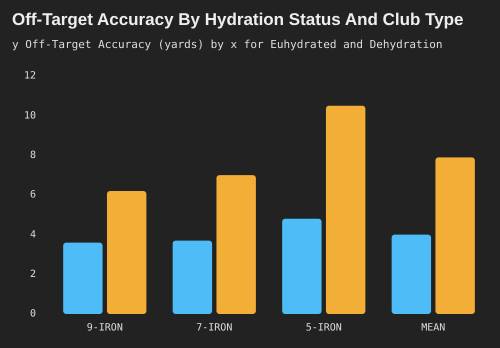 The image size is (500, 348). Describe the element at coordinates (33, 234) in the screenshot. I see `y-tick-label: 4` at that location.